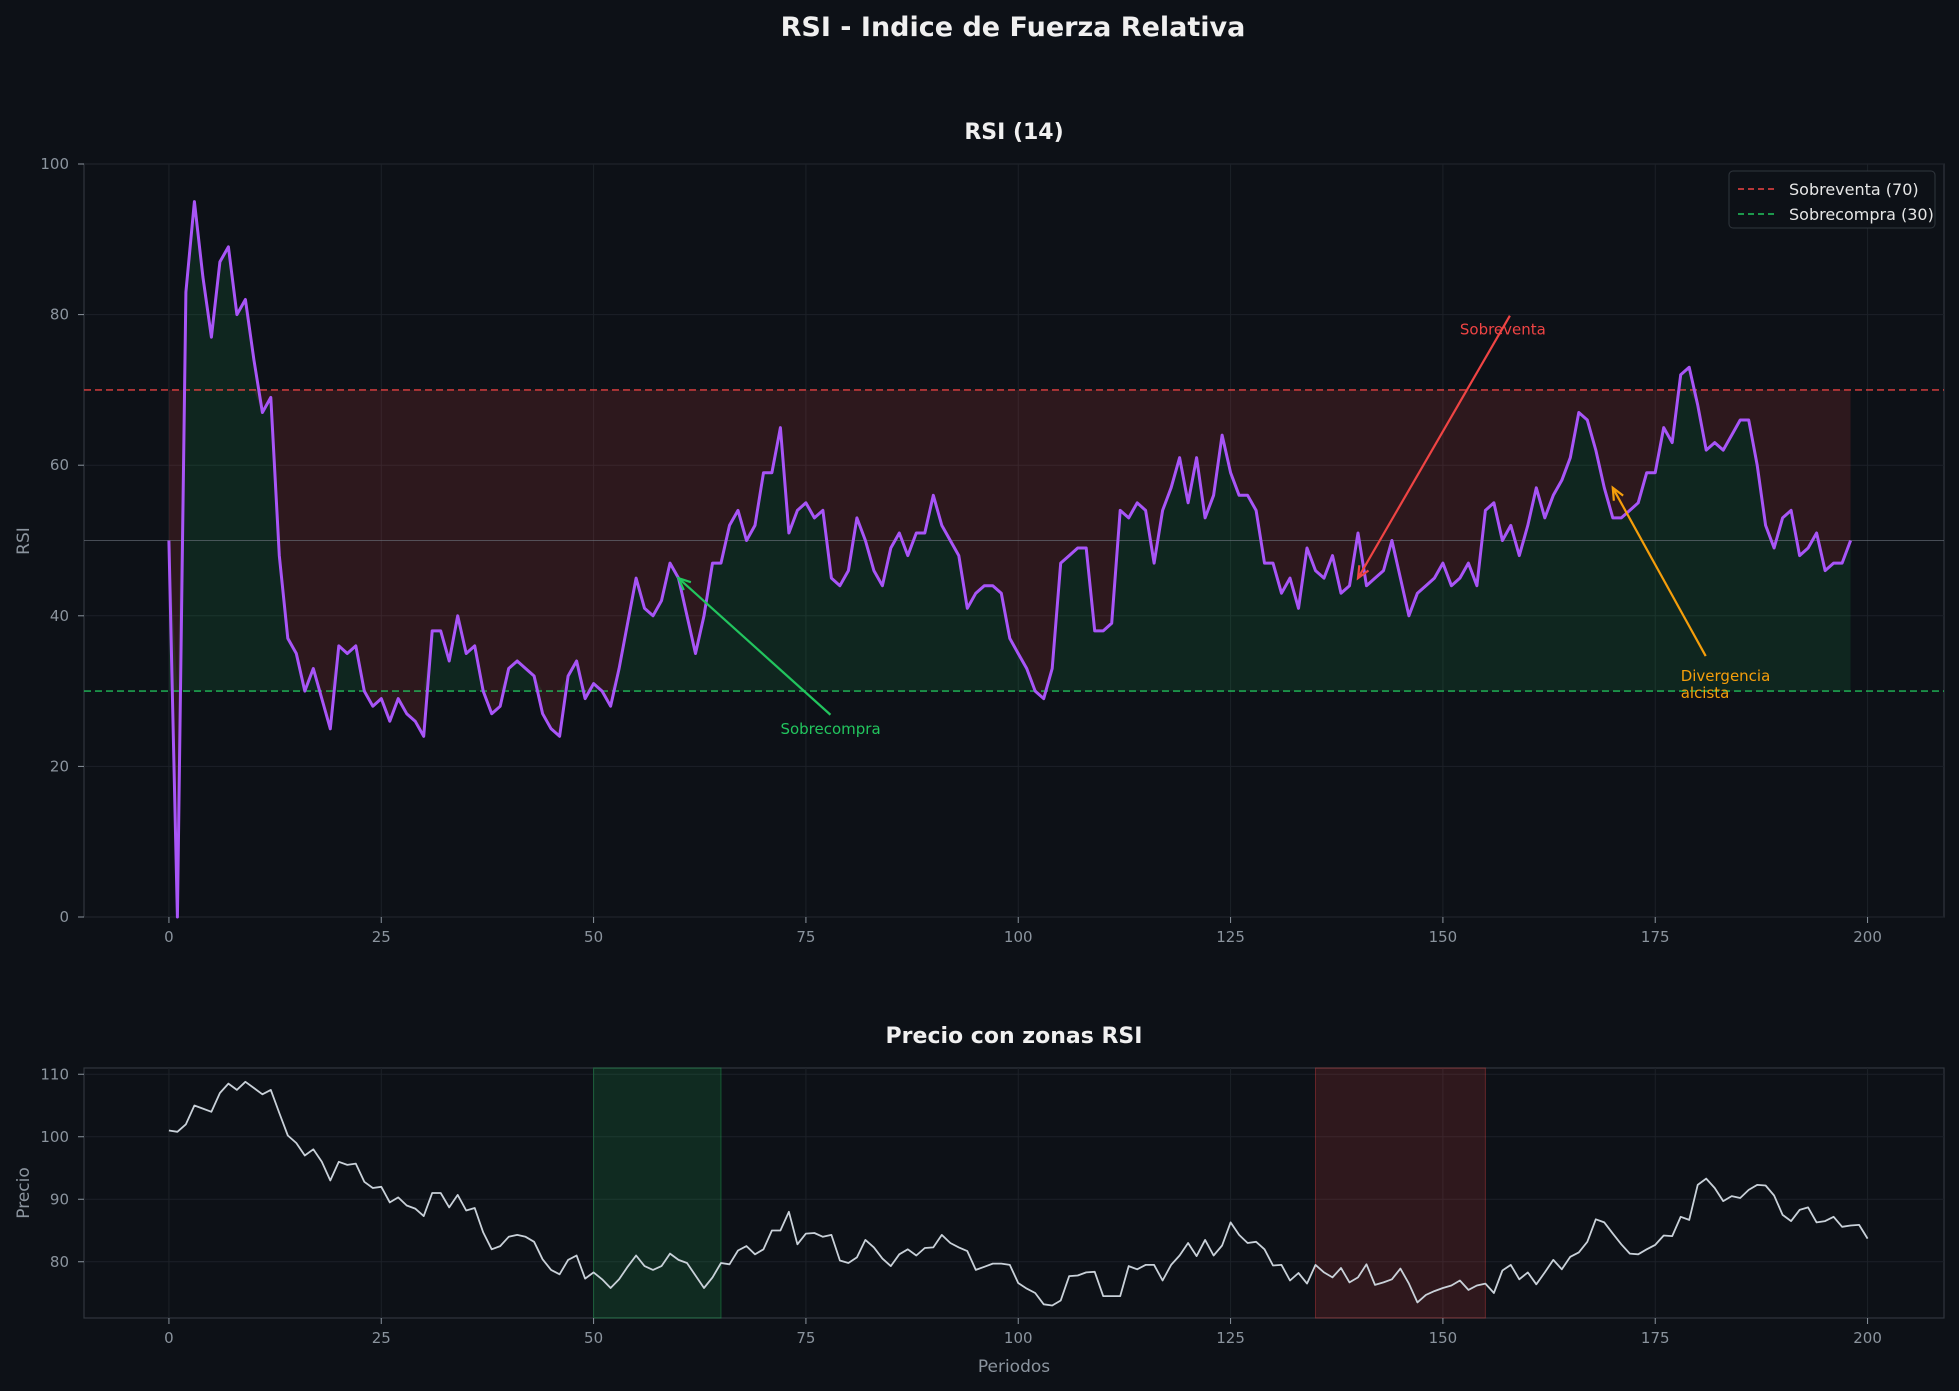 This screenshot has width=1959, height=1391. What do you see at coordinates (1018, 937) in the screenshot?
I see `rsi-x-tick-label: 100` at bounding box center [1018, 937].